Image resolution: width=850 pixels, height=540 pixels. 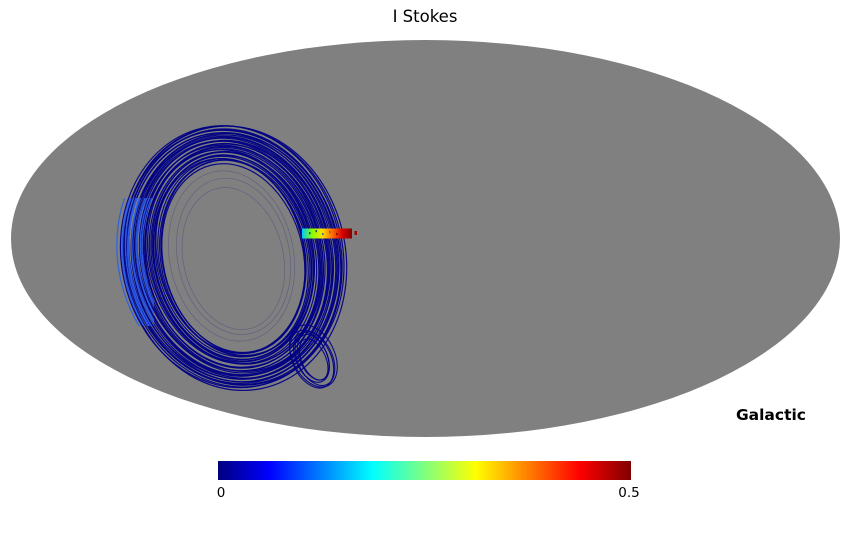 What do you see at coordinates (313, 356) in the screenshot?
I see `scan-ring-bottom-loop` at bounding box center [313, 356].